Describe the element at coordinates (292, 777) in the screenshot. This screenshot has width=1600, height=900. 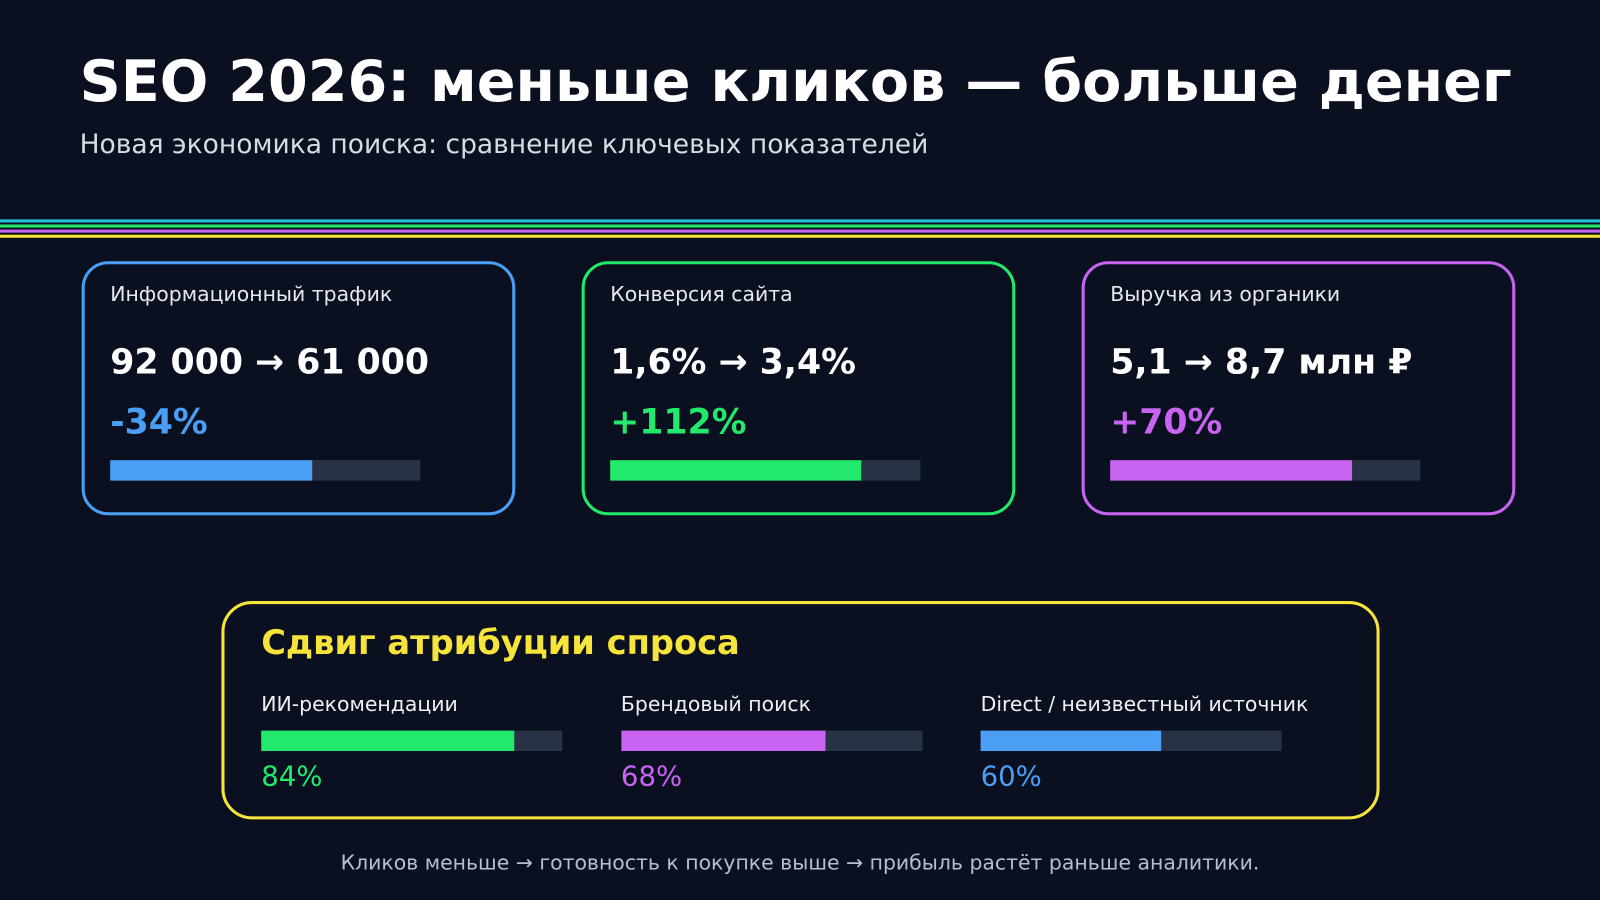
I see `item-value: 84%` at that location.